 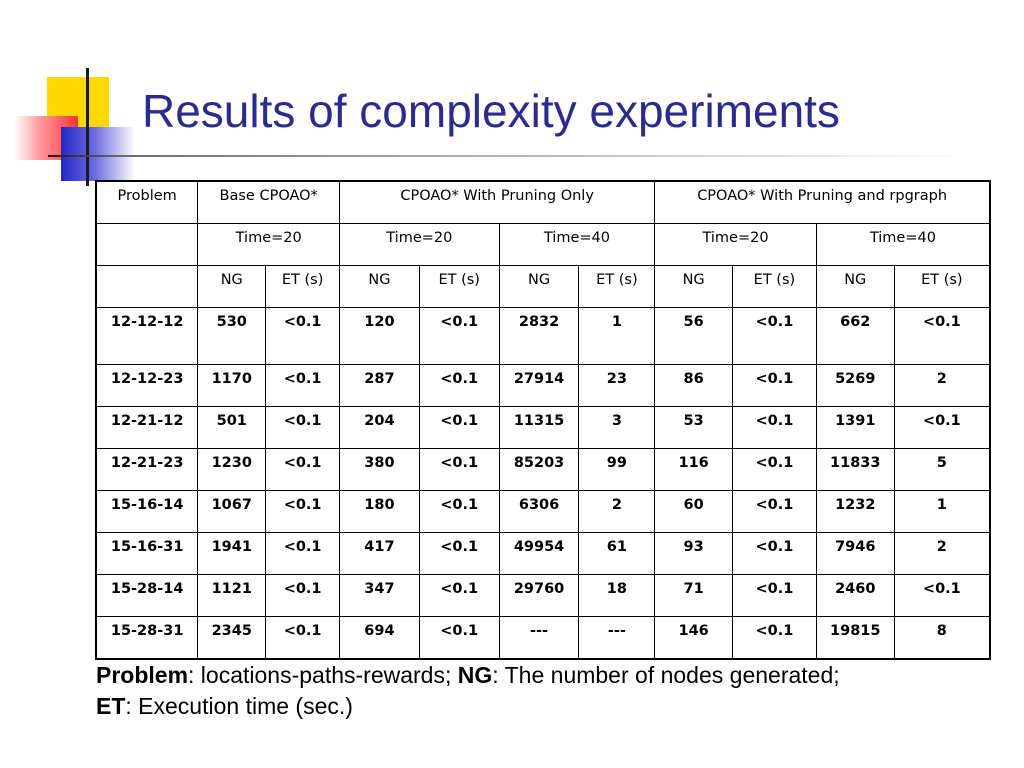 What do you see at coordinates (147, 469) in the screenshot?
I see `problem-cell: 12-21-23` at bounding box center [147, 469].